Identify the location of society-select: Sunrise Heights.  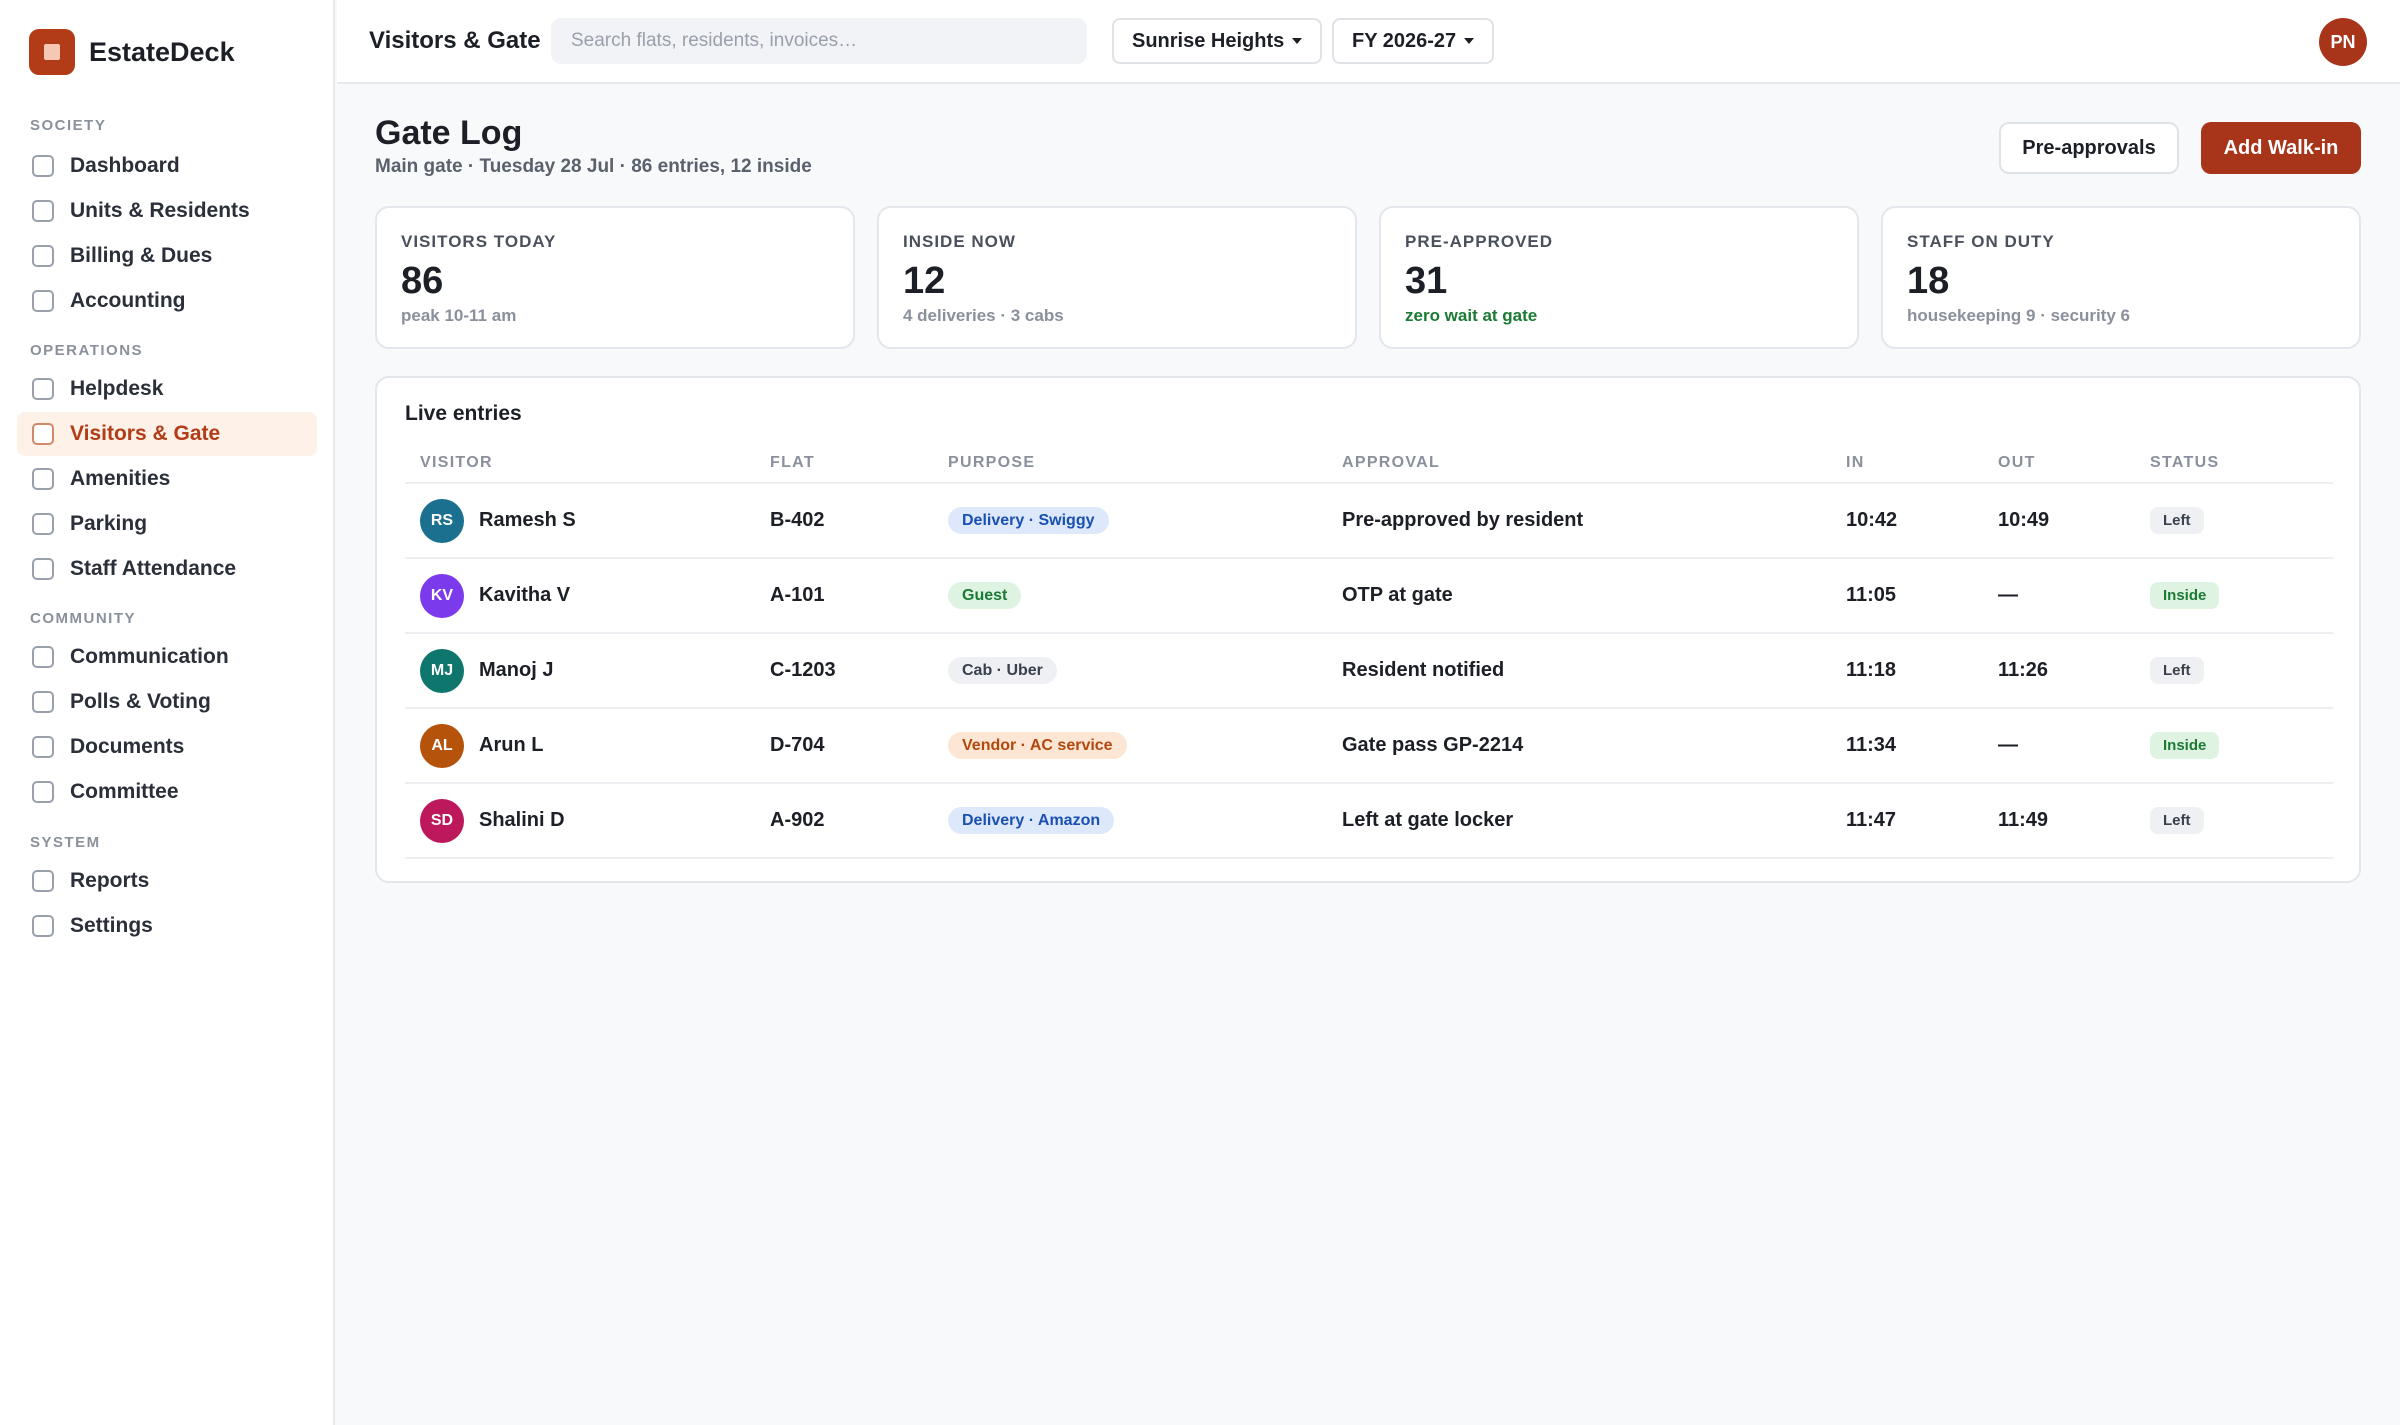
(1217, 41).